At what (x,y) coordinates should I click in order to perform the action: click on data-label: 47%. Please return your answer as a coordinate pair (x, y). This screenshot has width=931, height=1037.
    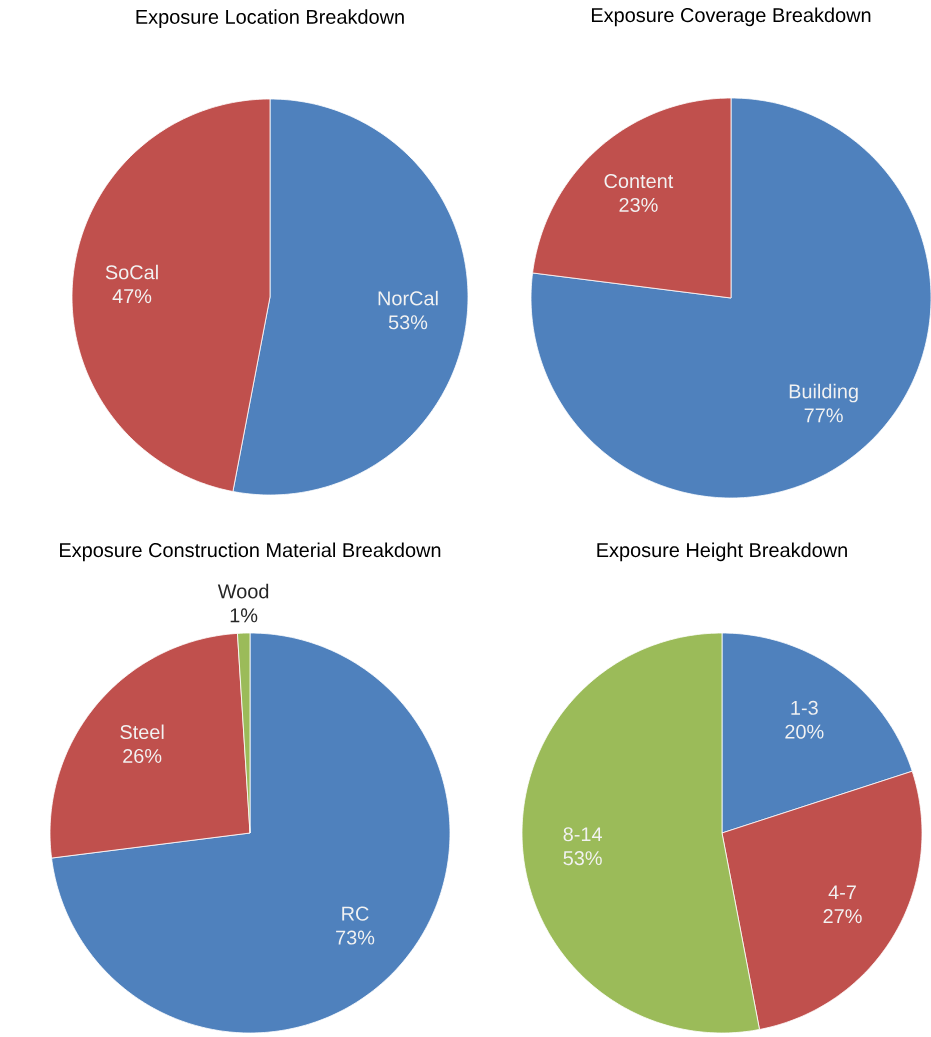
    Looking at the image, I should click on (132, 296).